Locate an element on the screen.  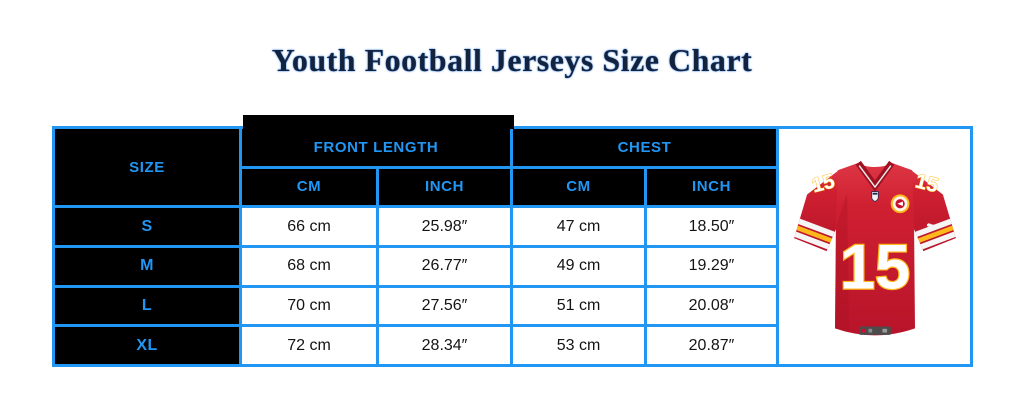
value-xl-chest-cm: 53 cm is located at coordinates (578, 345).